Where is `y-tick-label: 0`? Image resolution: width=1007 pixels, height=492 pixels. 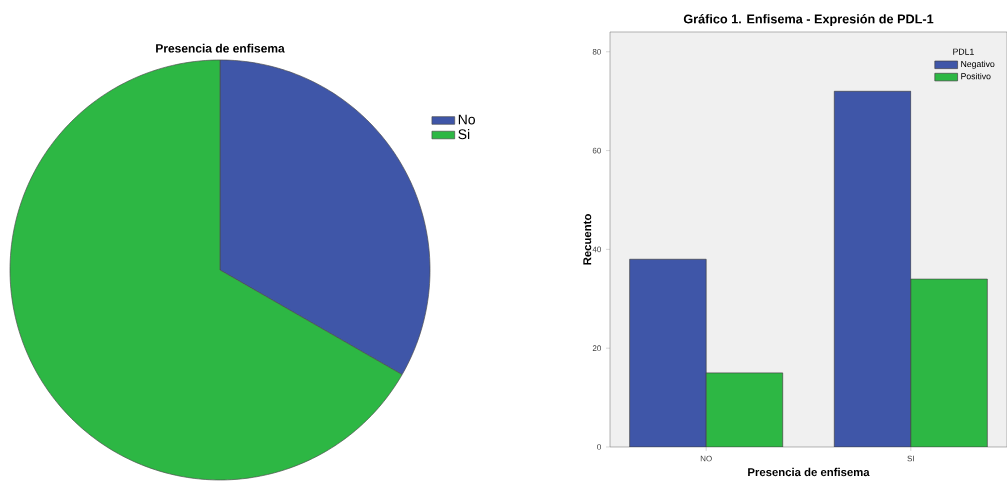 y-tick-label: 0 is located at coordinates (599, 447).